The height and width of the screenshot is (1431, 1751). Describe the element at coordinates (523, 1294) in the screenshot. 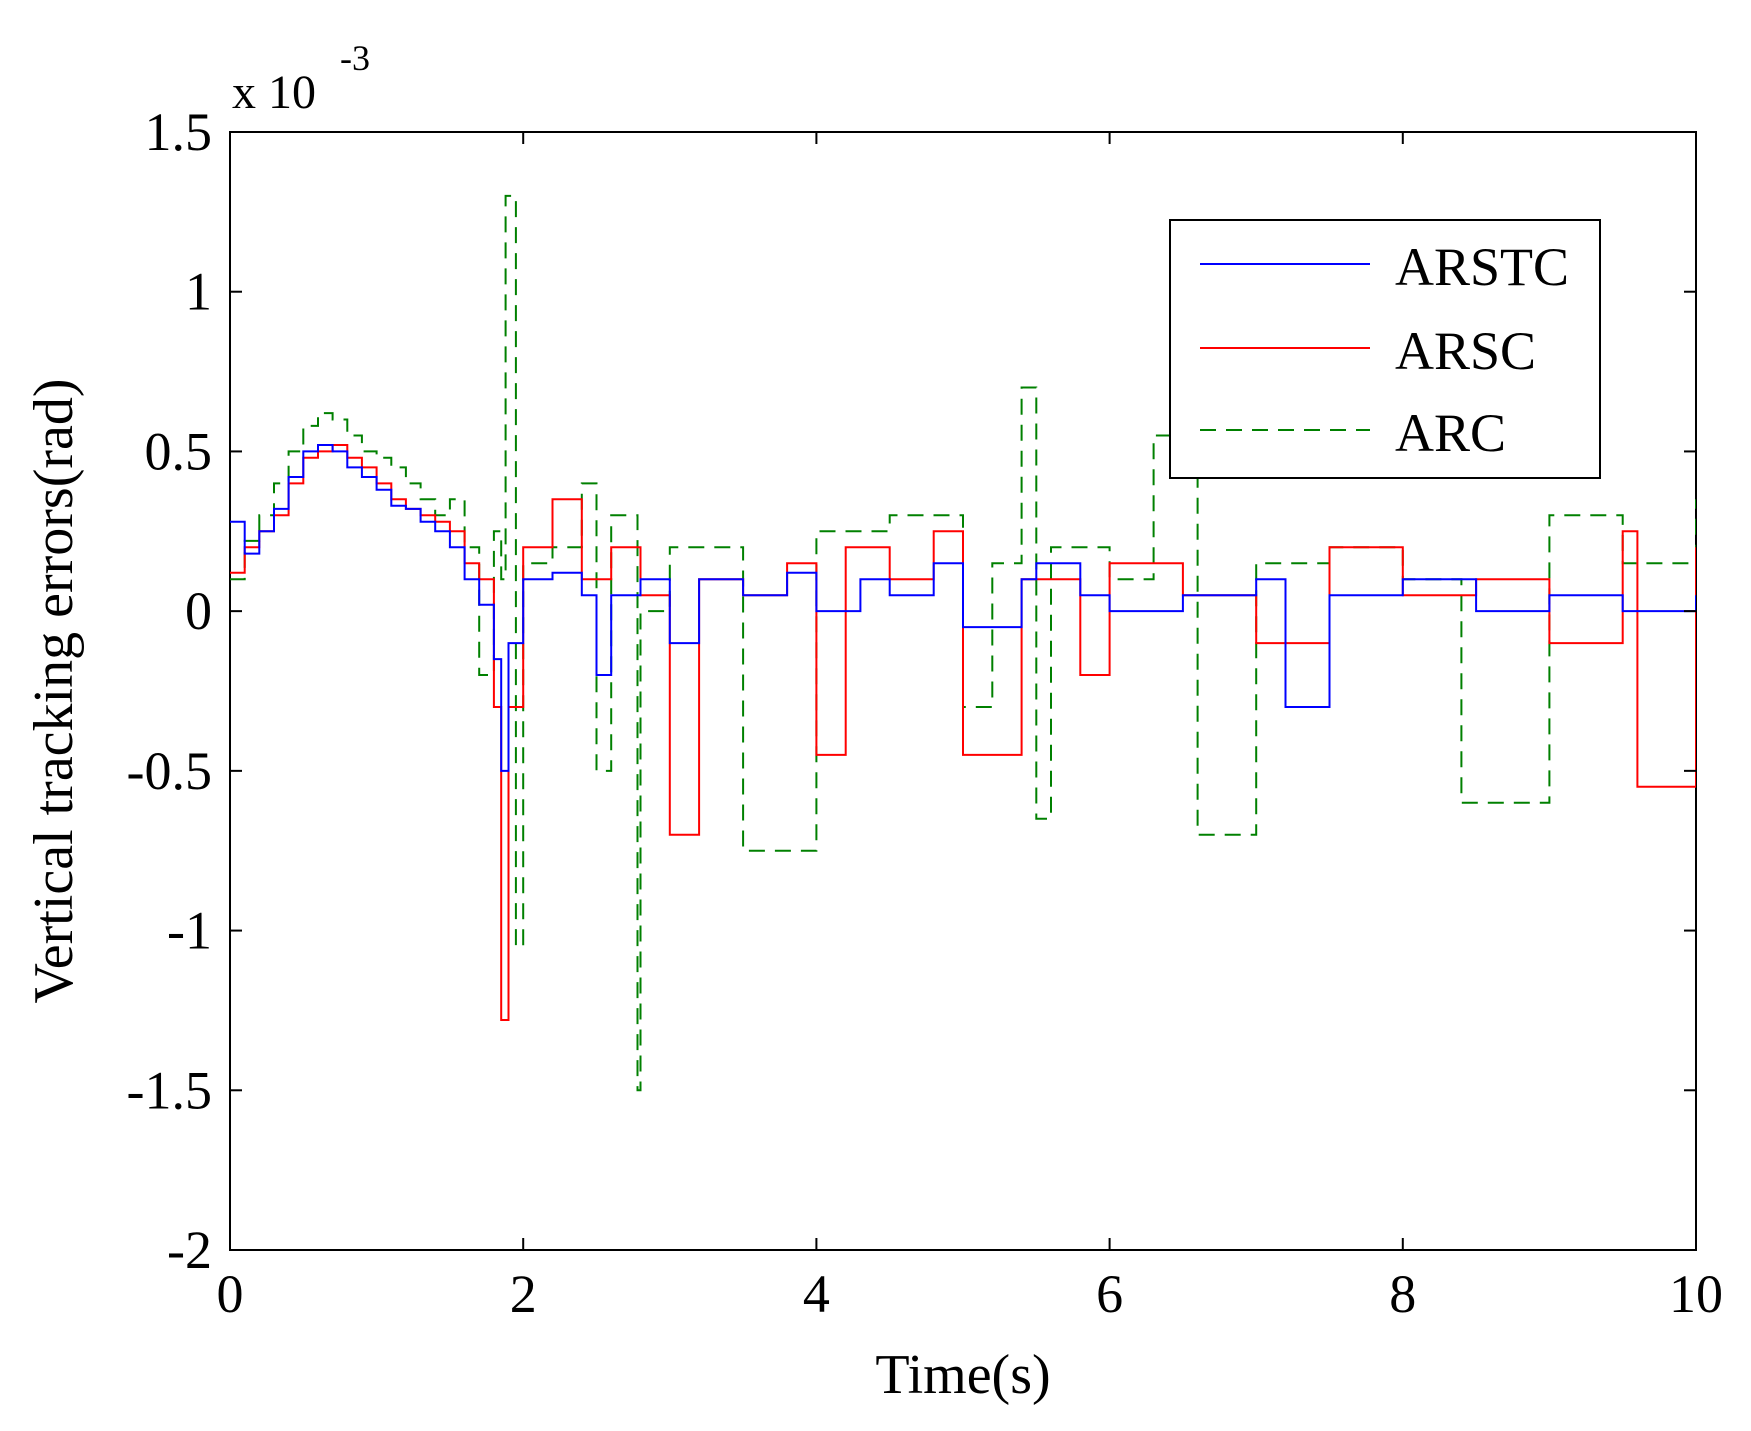

I see `x-tick-label: 2` at that location.